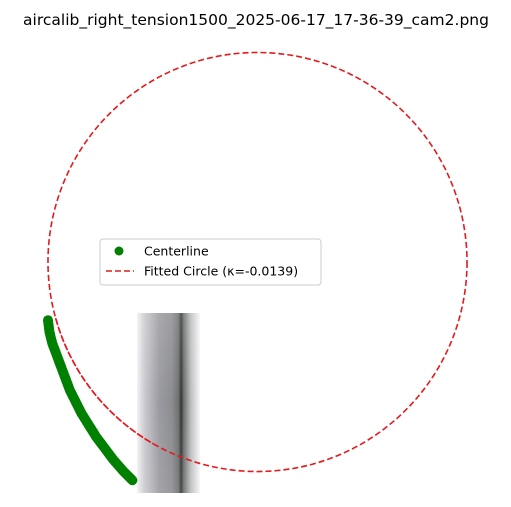 The width and height of the screenshot is (511, 507). What do you see at coordinates (104, 381) in the screenshot?
I see `fitted-circle-overlay` at bounding box center [104, 381].